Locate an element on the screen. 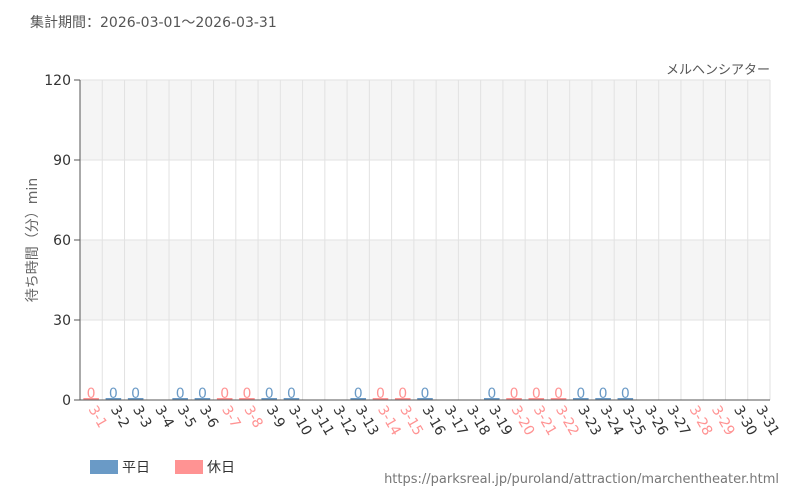 The width and height of the screenshot is (800, 500). legend-weekday-label: 平日 is located at coordinates (136, 468).